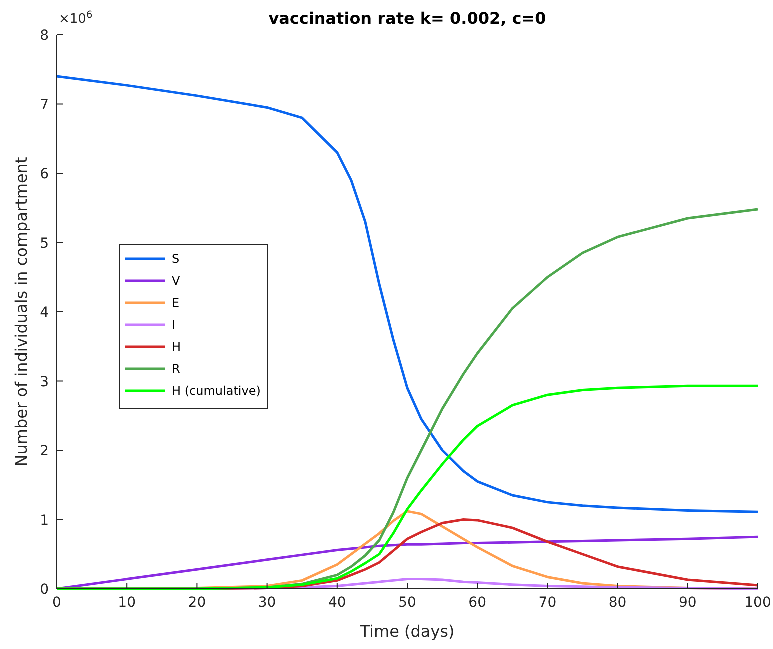 The width and height of the screenshot is (773, 649). I want to click on legend-label: I, so click(174, 325).